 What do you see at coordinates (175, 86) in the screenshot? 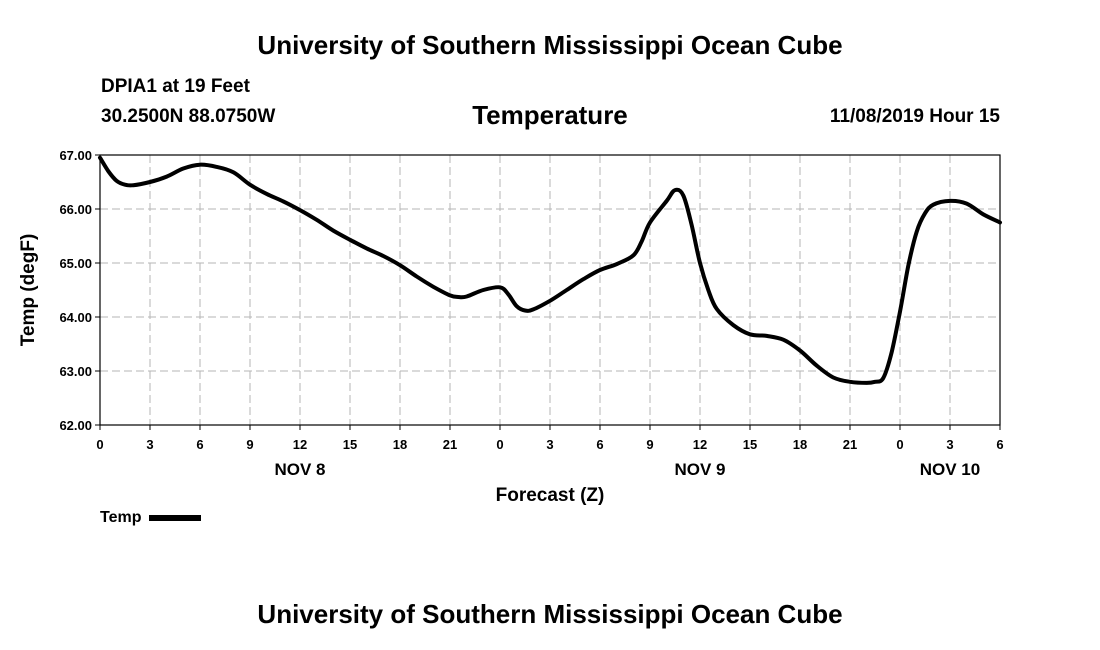
I see `station-name: DPIA1 at 19 Feet` at bounding box center [175, 86].